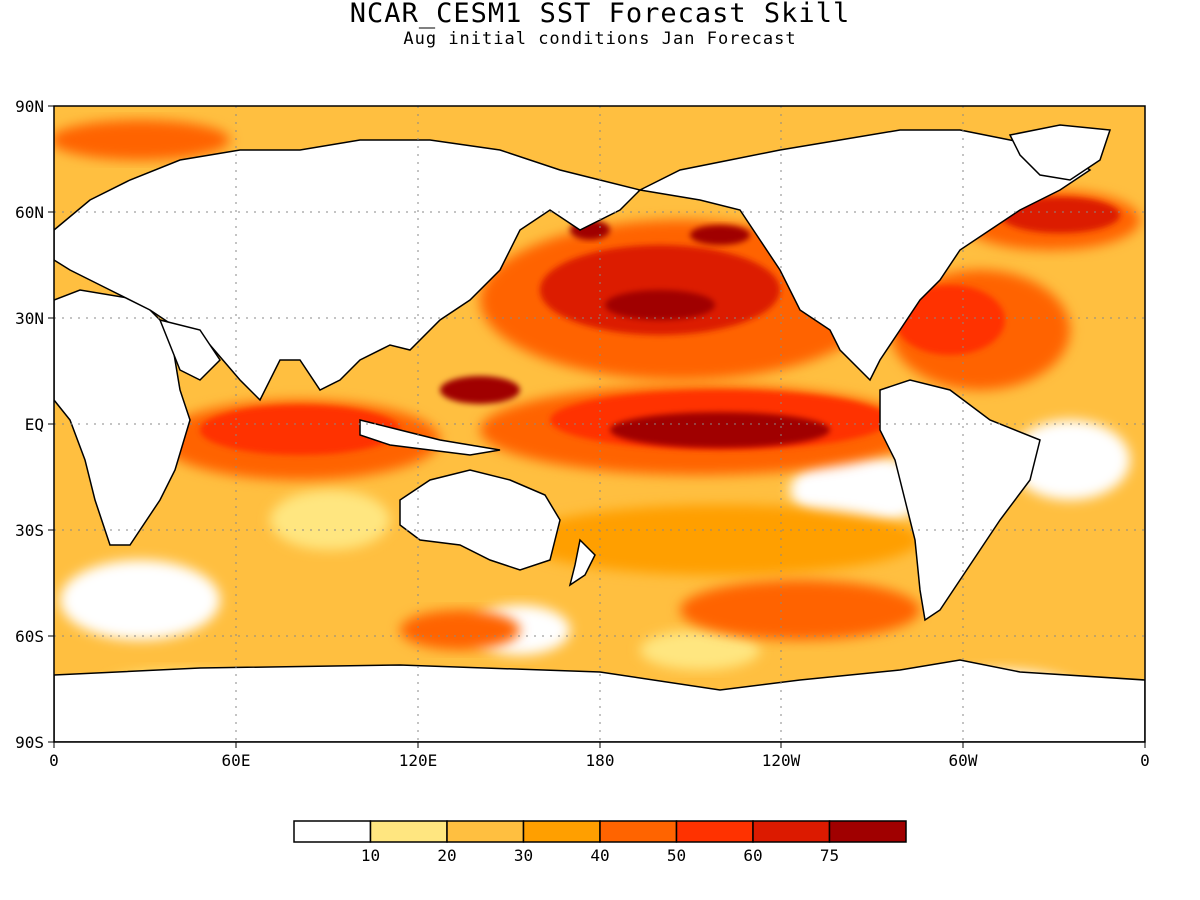  I want to click on colorbar-label: 40, so click(599, 855).